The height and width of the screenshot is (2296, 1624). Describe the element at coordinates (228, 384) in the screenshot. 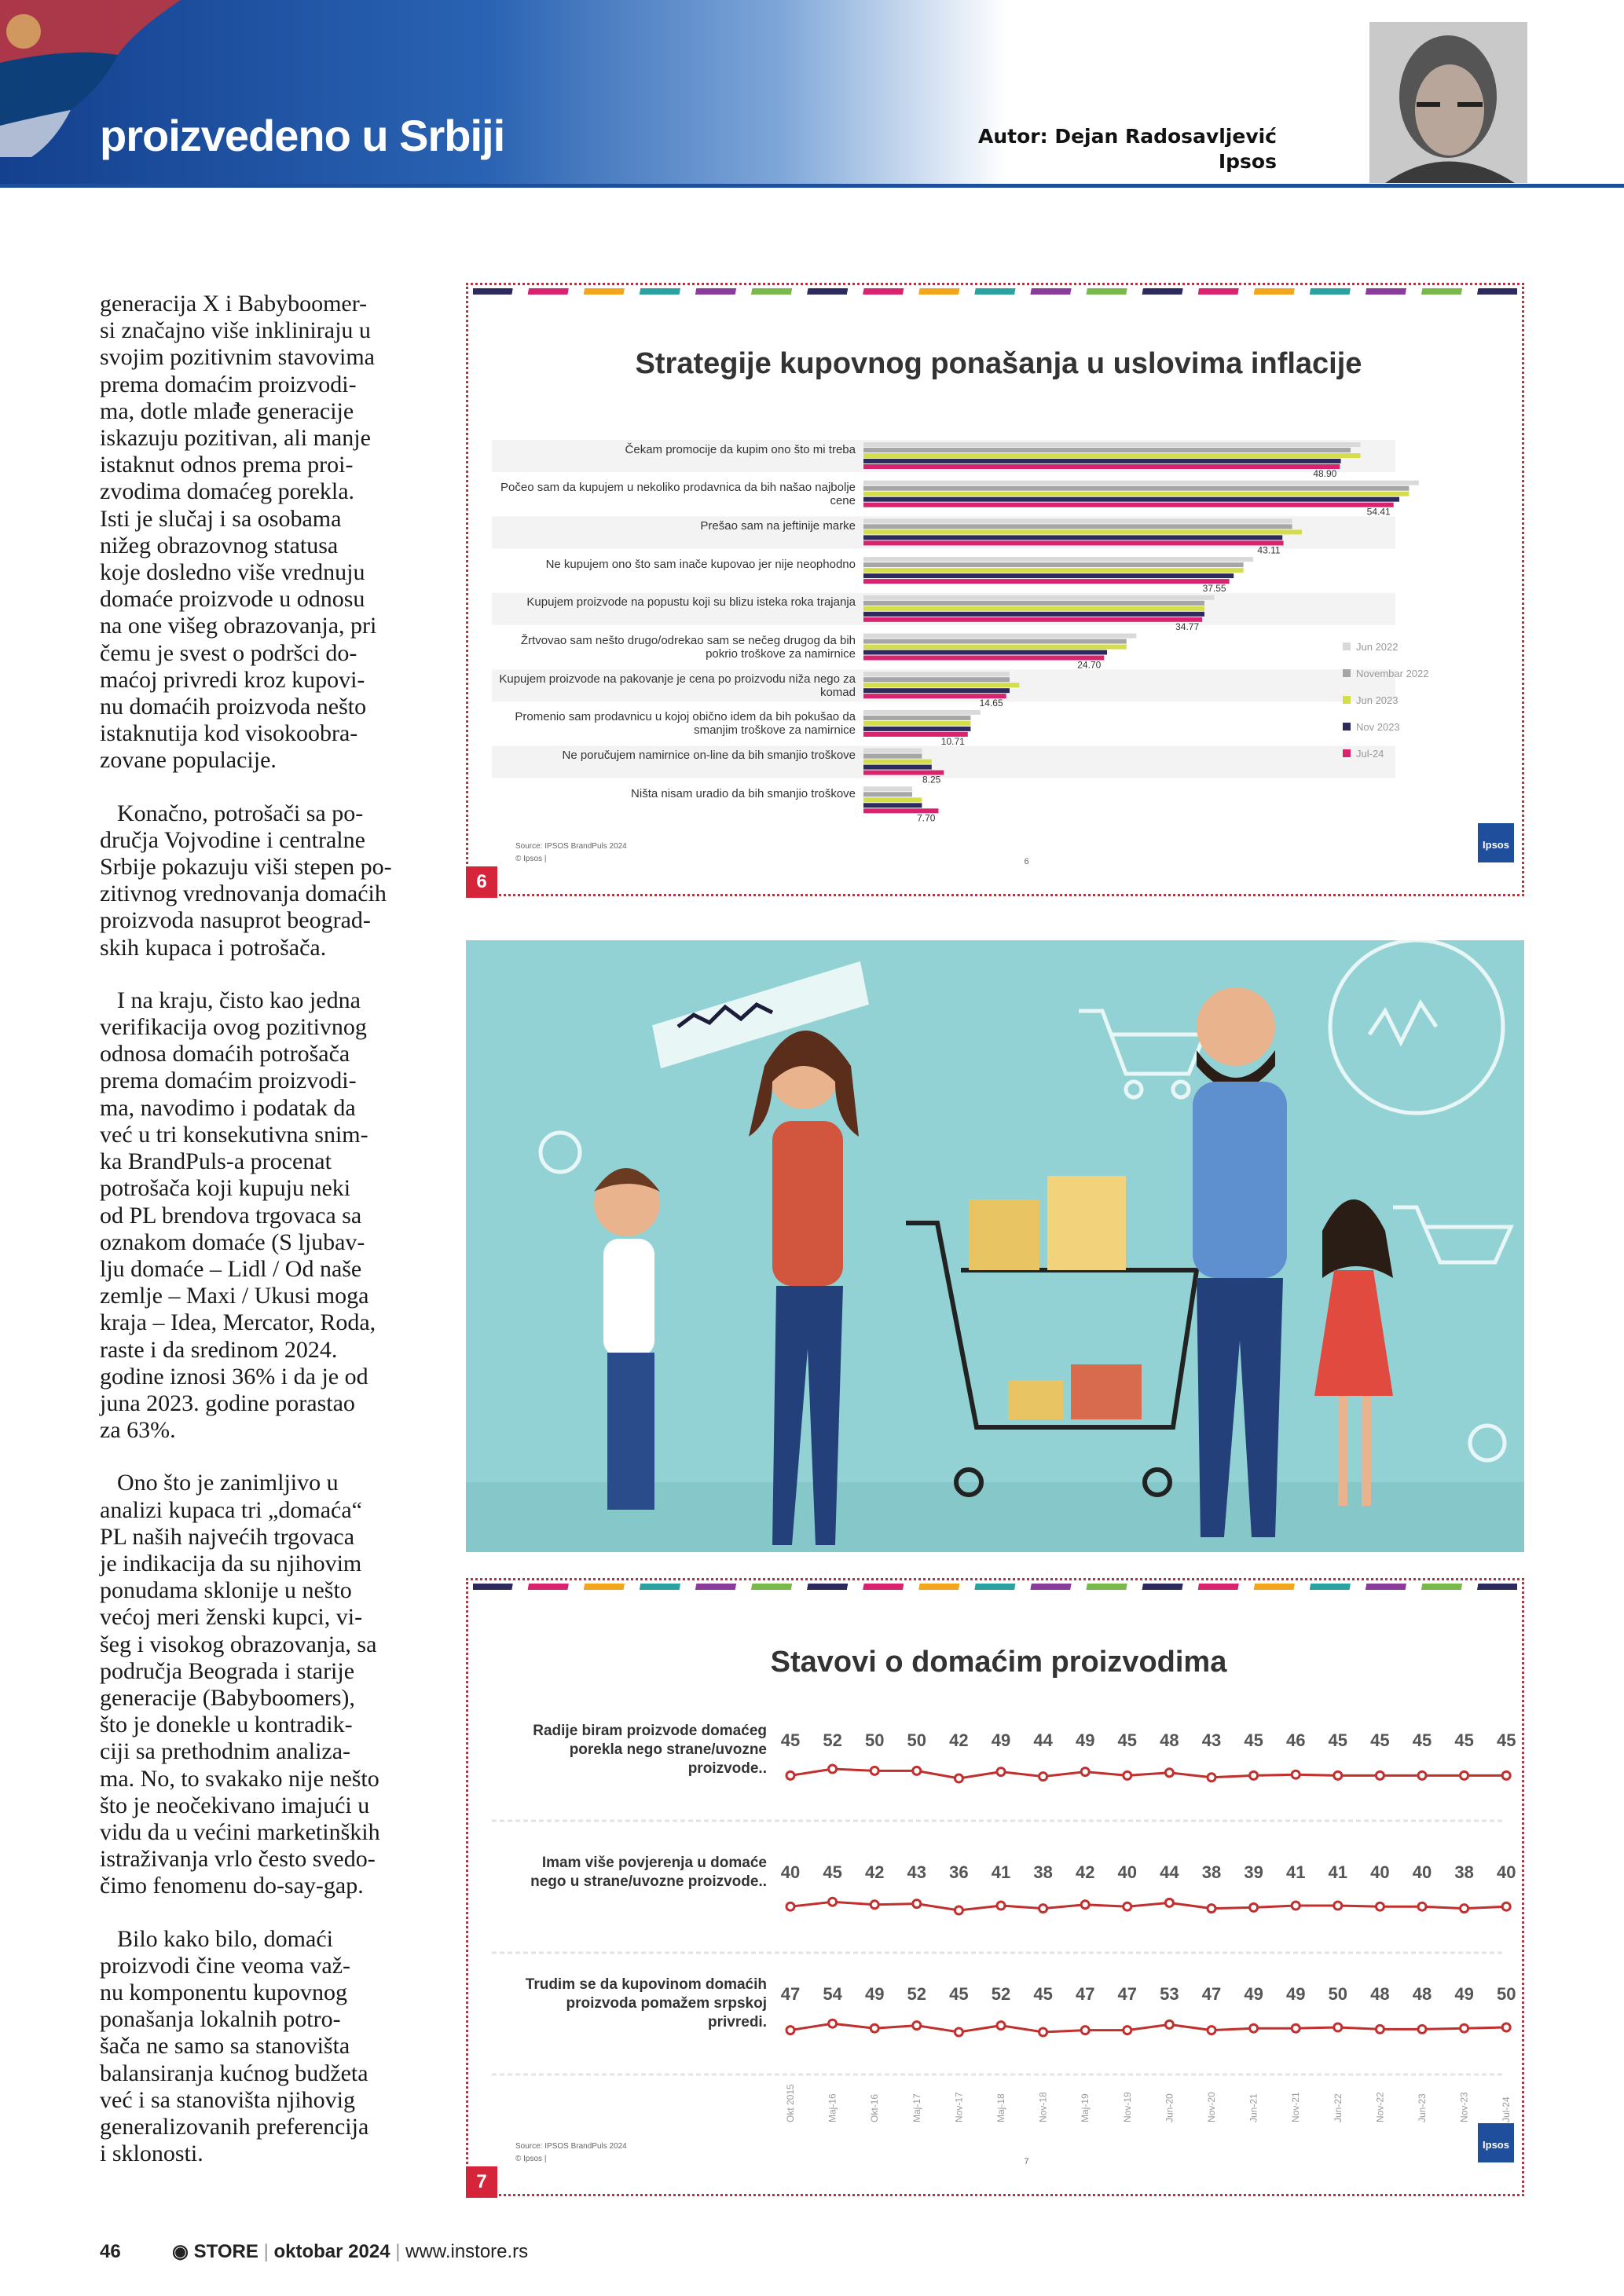

I see `text-line: prema domaćim proizvodi-` at that location.